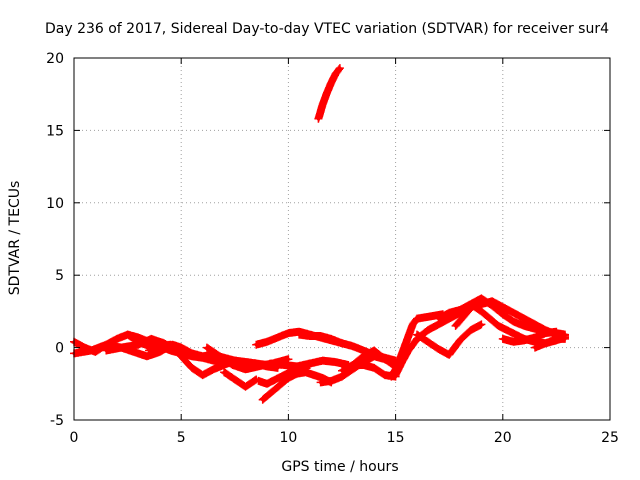  Describe the element at coordinates (59, 276) in the screenshot. I see `y-tick-label: 5` at that location.